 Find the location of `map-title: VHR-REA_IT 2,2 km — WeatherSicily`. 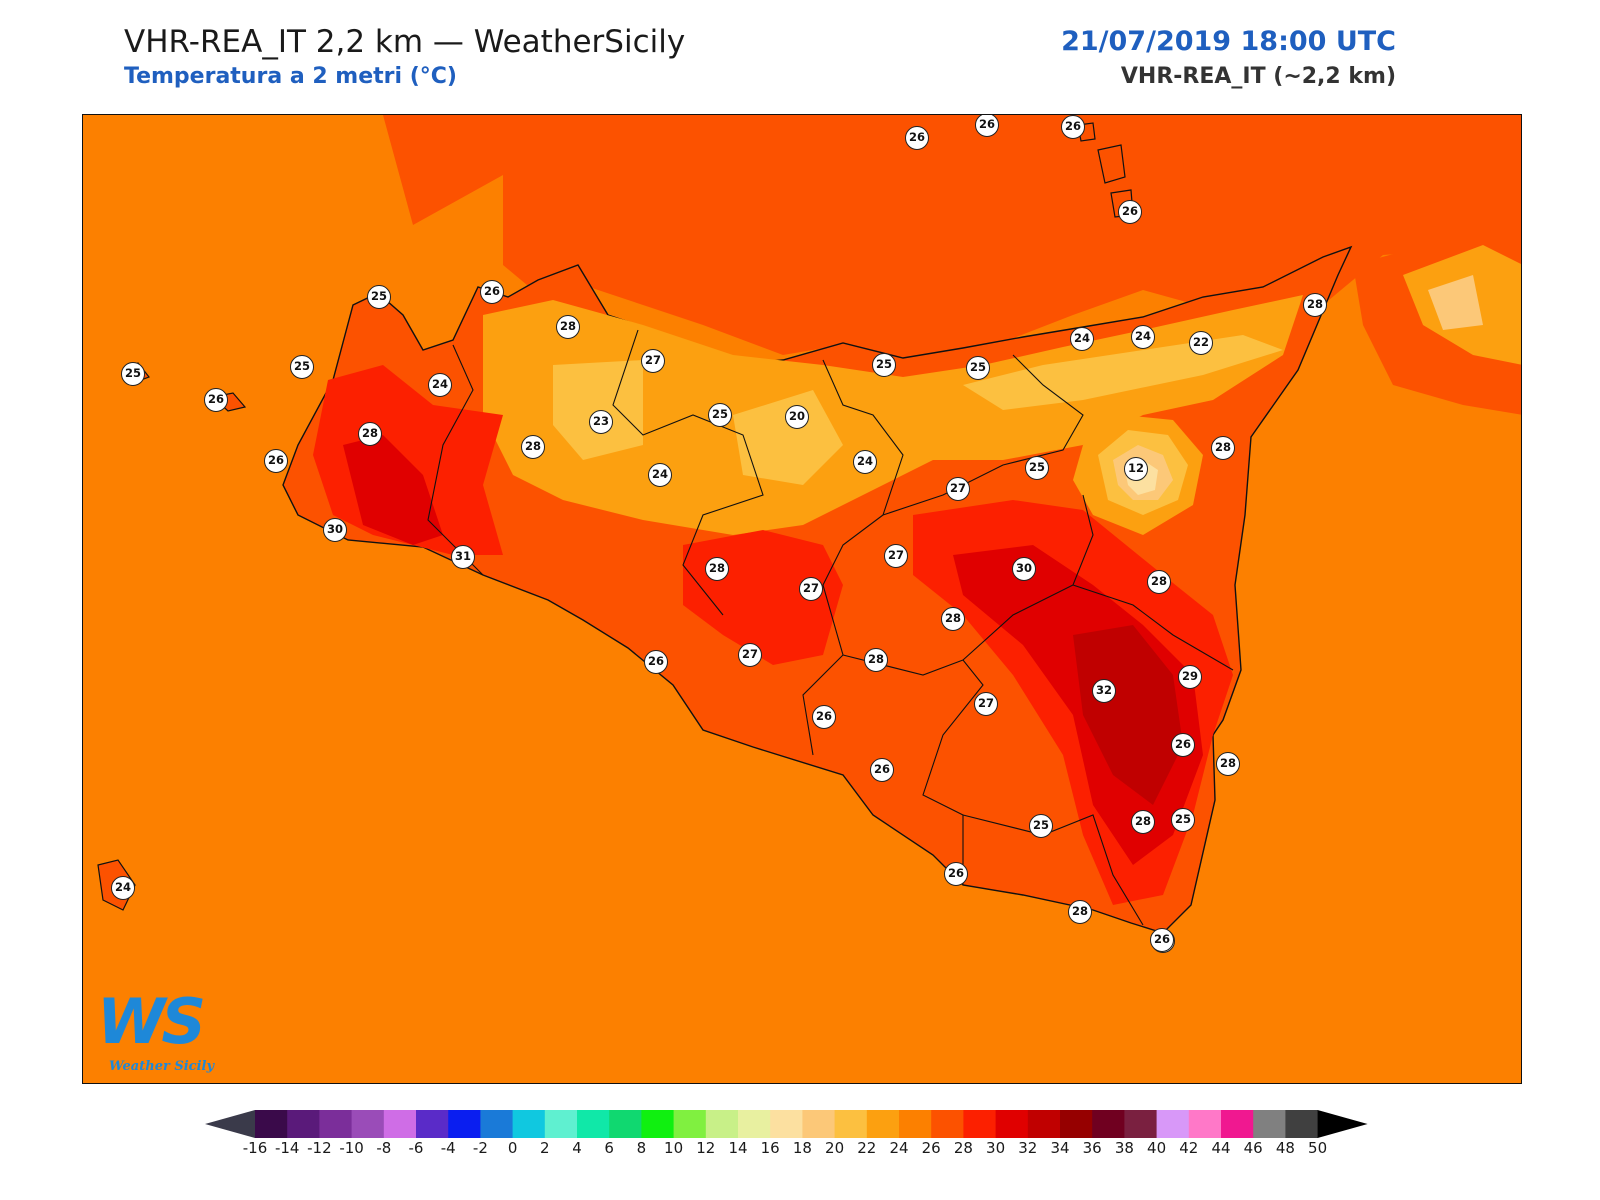

map-title: VHR-REA_IT 2,2 km — WeatherSicily is located at coordinates (405, 42).